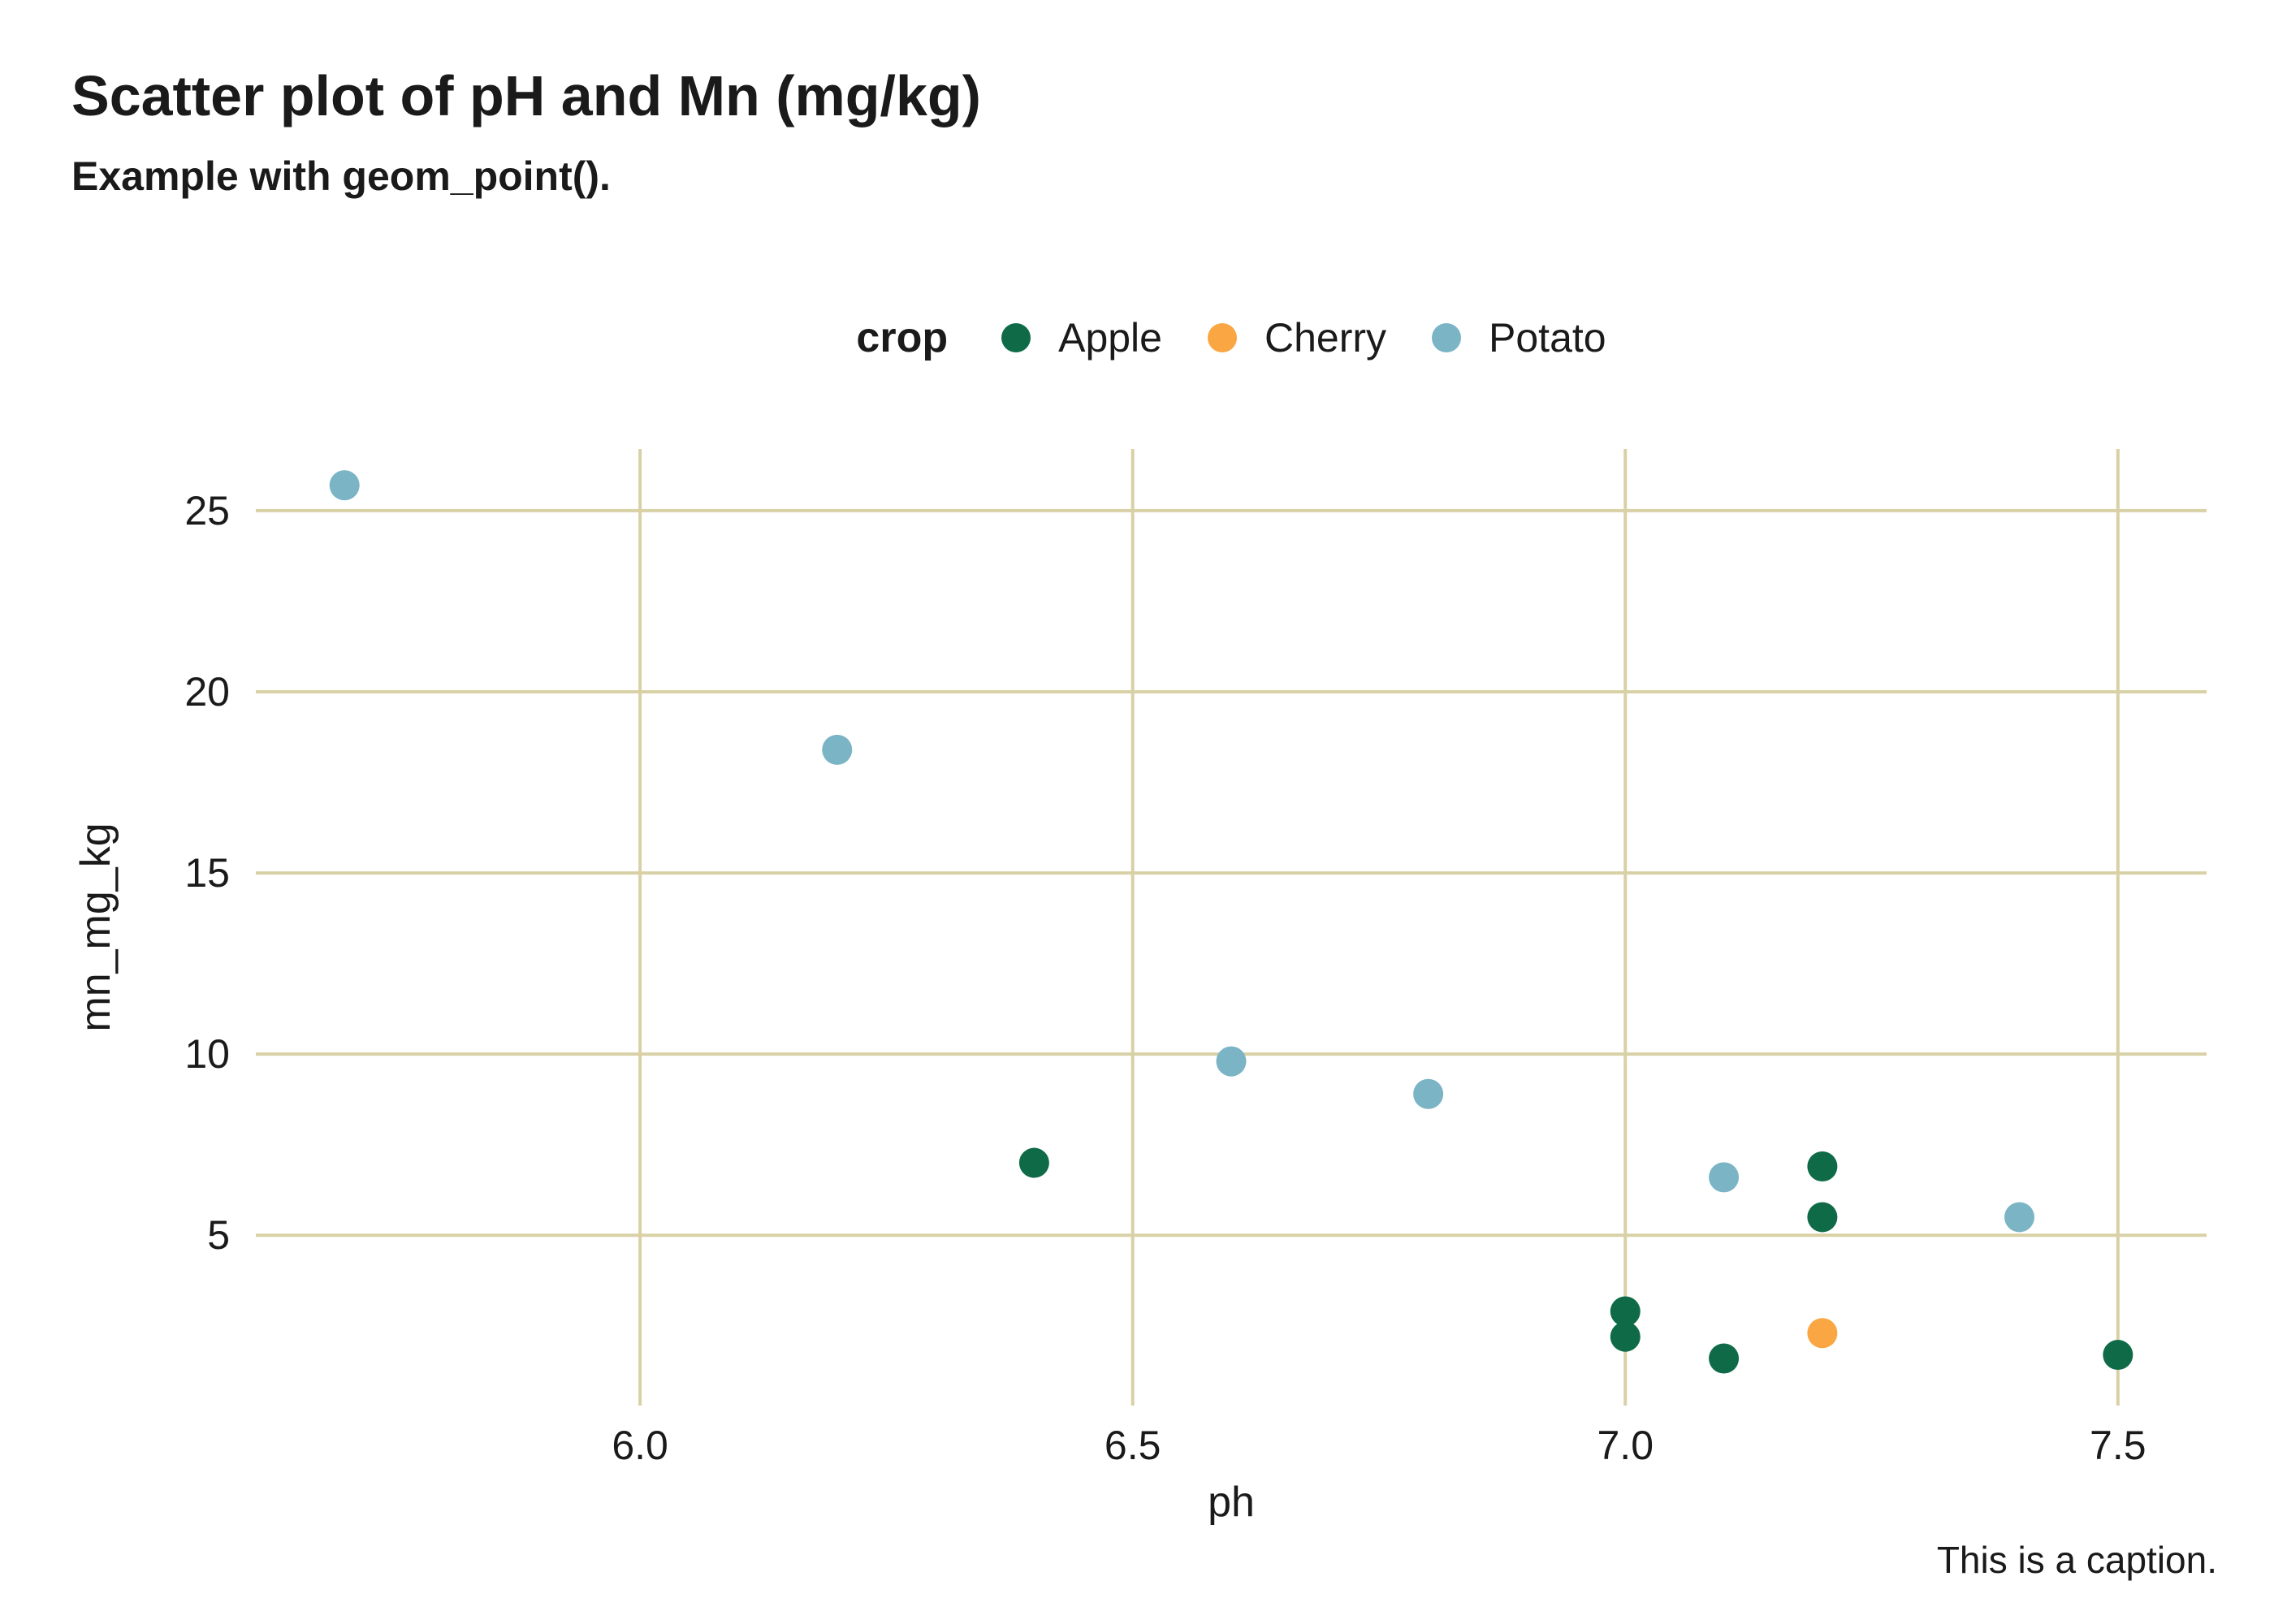 This screenshot has height=1624, width=2274. Describe the element at coordinates (1110, 338) in the screenshot. I see `legend-label: Apple` at that location.